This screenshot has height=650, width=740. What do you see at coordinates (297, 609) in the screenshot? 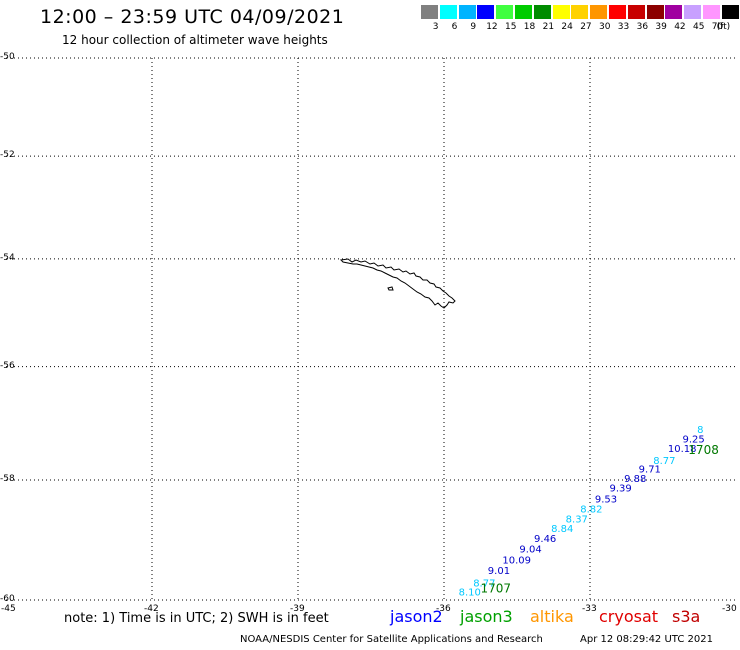
I see `longitude-label: -39` at bounding box center [297, 609].